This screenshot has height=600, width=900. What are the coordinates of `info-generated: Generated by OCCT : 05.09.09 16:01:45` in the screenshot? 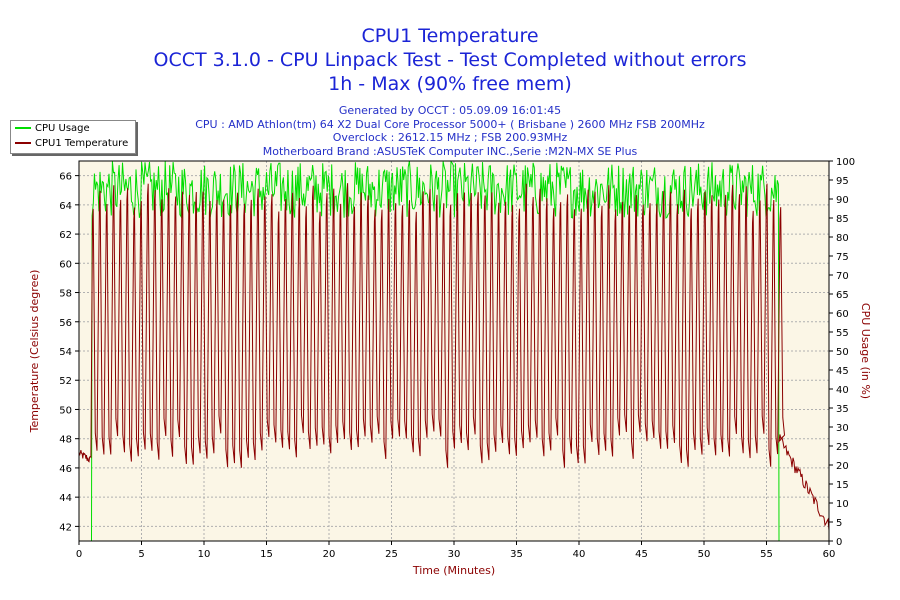 It's located at (450, 110).